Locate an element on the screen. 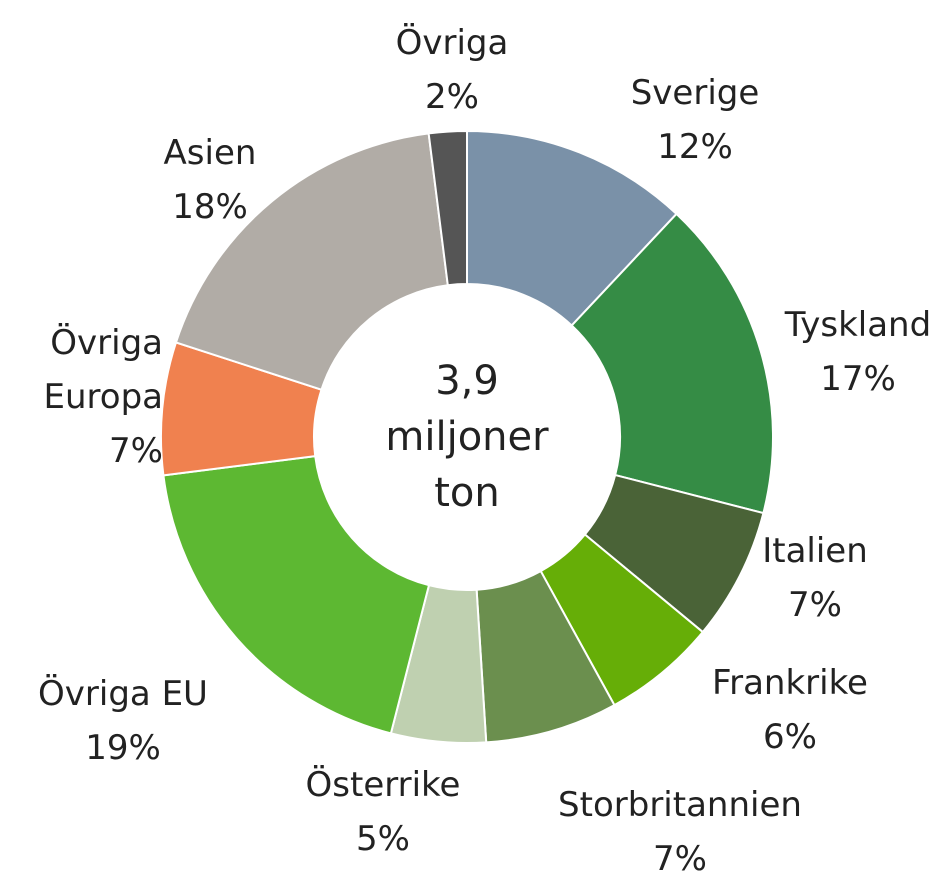 This screenshot has height=876, width=949. center-label: 3,9 miljoner ton is located at coordinates (466, 437).